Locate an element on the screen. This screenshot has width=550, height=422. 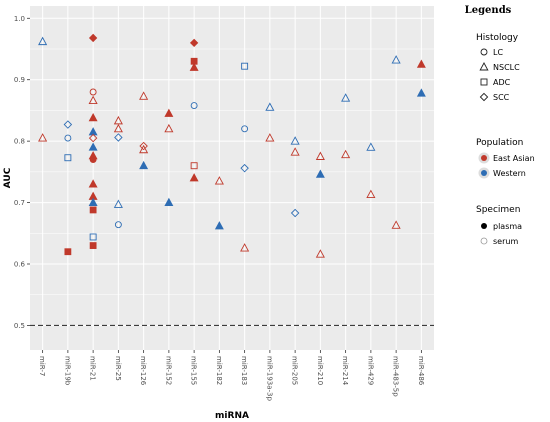
y-tick-label: 0.6 is located at coordinates (20, 265).